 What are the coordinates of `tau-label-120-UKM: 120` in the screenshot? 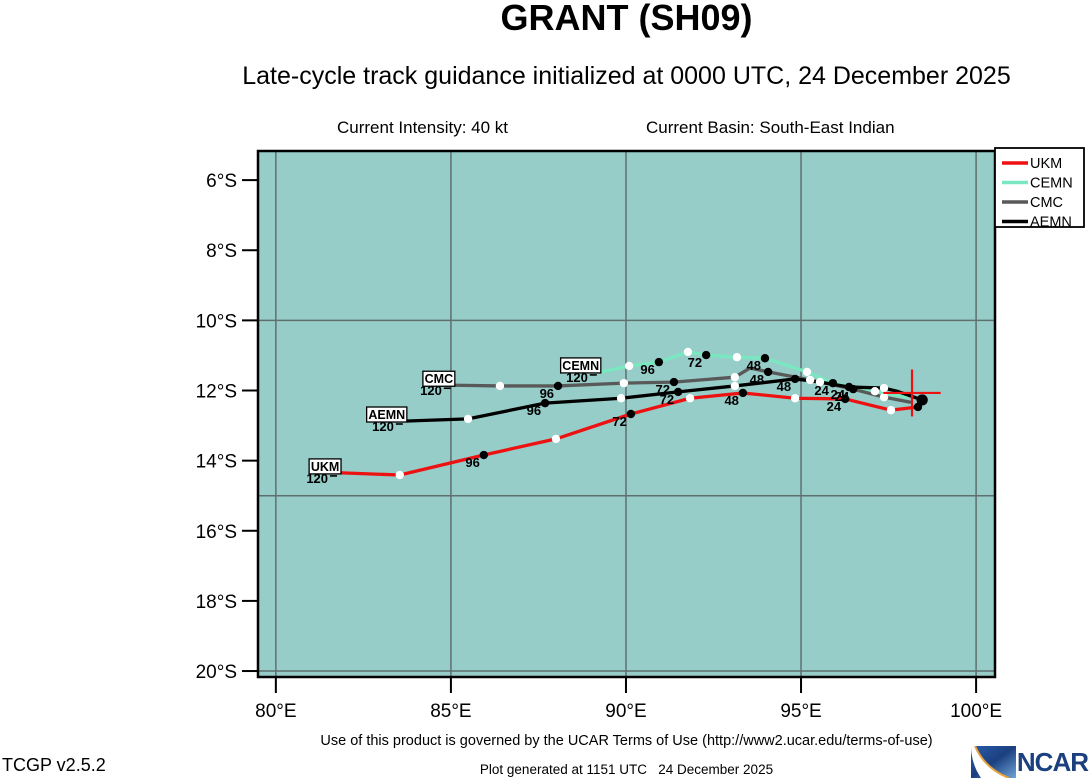 It's located at (317, 478).